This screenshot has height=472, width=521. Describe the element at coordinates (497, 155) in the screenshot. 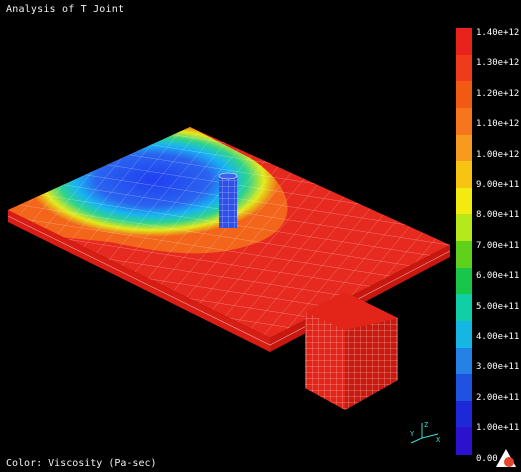

I see `legend-tick-label: 1.00e+12` at that location.